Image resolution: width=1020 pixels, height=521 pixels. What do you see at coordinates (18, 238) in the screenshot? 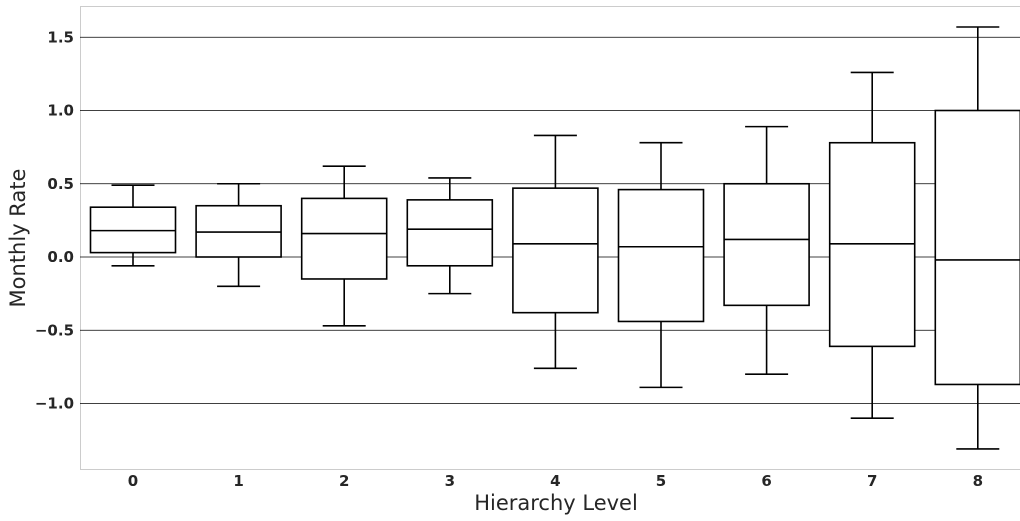
I see `y-axis-label: Monthly Rate` at bounding box center [18, 238].